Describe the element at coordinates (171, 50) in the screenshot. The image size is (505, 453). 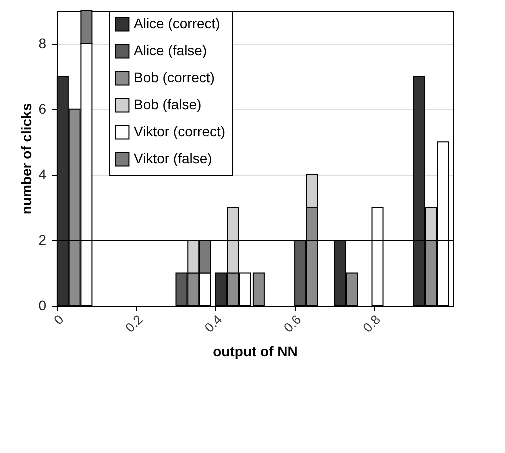
I see `legend-label: Alice (false)` at that location.